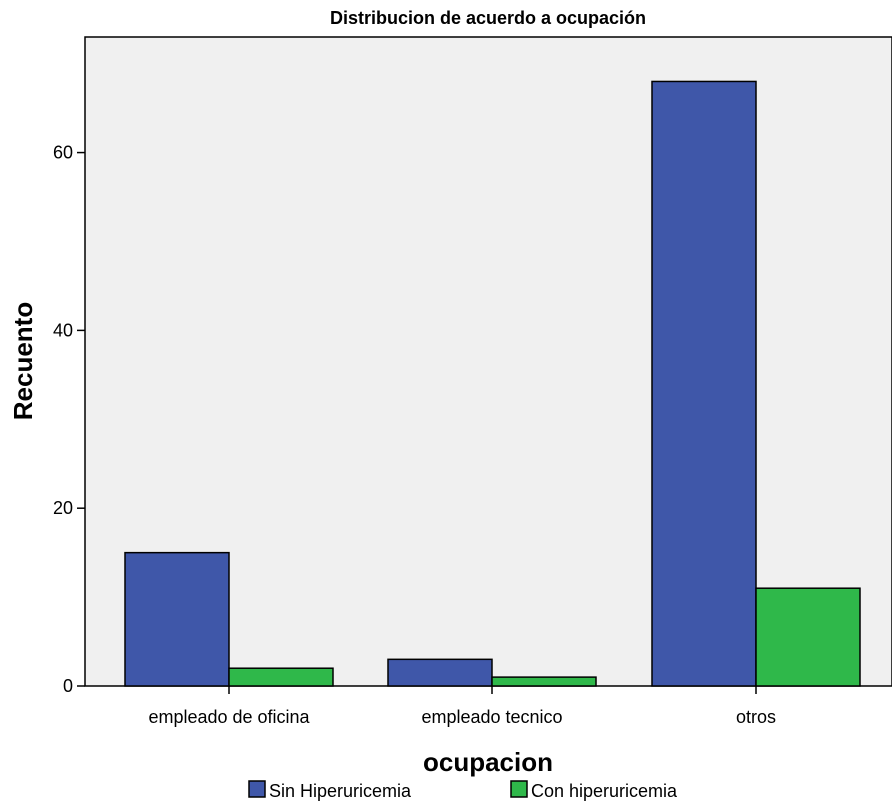 This screenshot has width=892, height=806. What do you see at coordinates (229, 717) in the screenshot?
I see `x-tick-label: empleado de oficina` at bounding box center [229, 717].